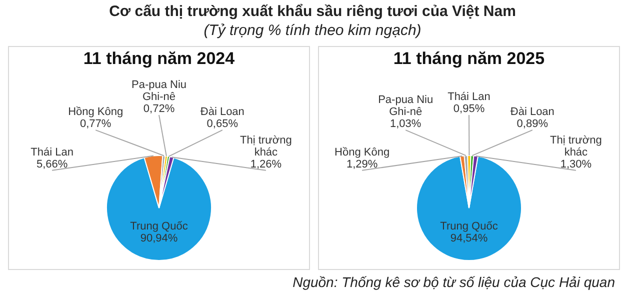  I want to click on text: Cơ cấu thị trường xuất khẩu sầu riêng tươi của Việt Nam, so click(312, 11).